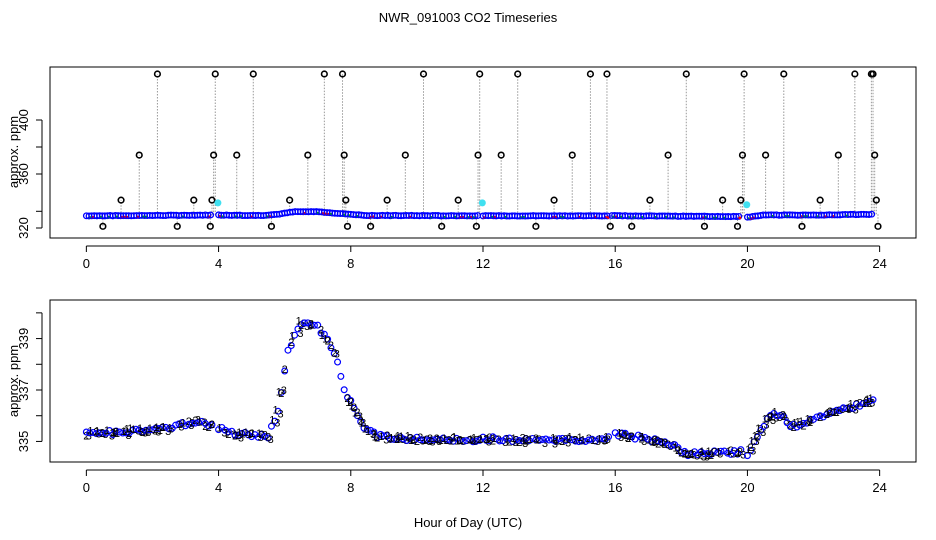 Image resolution: width=936 pixels, height=540 pixels. Describe the element at coordinates (747, 487) in the screenshot. I see `bottom-x-tick-label: 20` at that location.